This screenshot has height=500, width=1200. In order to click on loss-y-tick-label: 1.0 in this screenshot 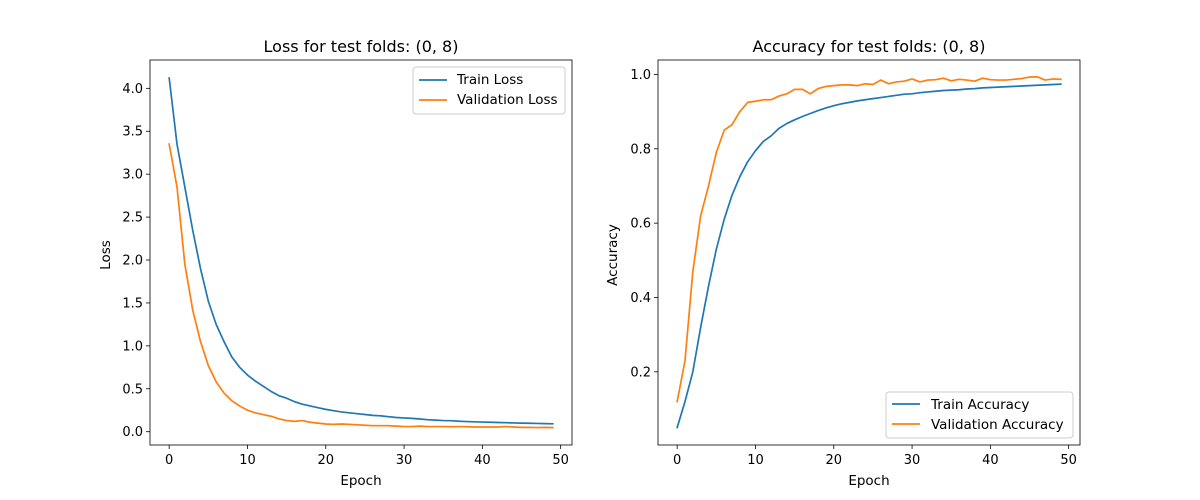, I will do `click(132, 346)`.